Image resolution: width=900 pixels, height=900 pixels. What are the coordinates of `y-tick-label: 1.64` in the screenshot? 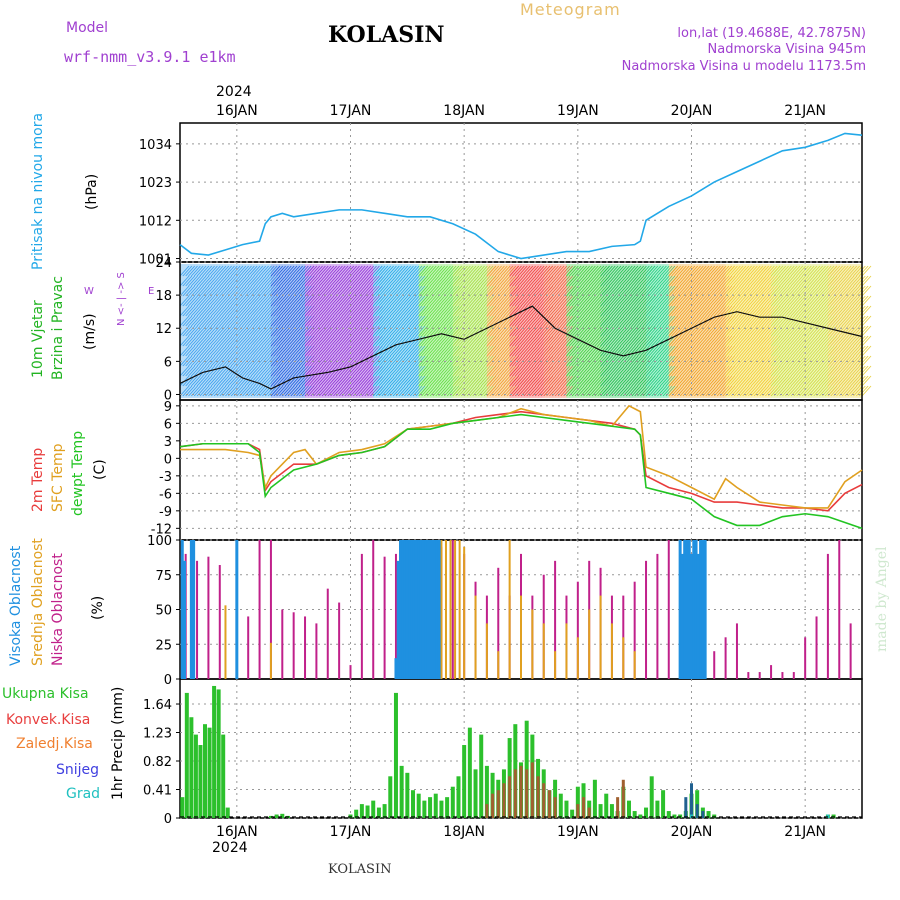 It's located at (157, 705).